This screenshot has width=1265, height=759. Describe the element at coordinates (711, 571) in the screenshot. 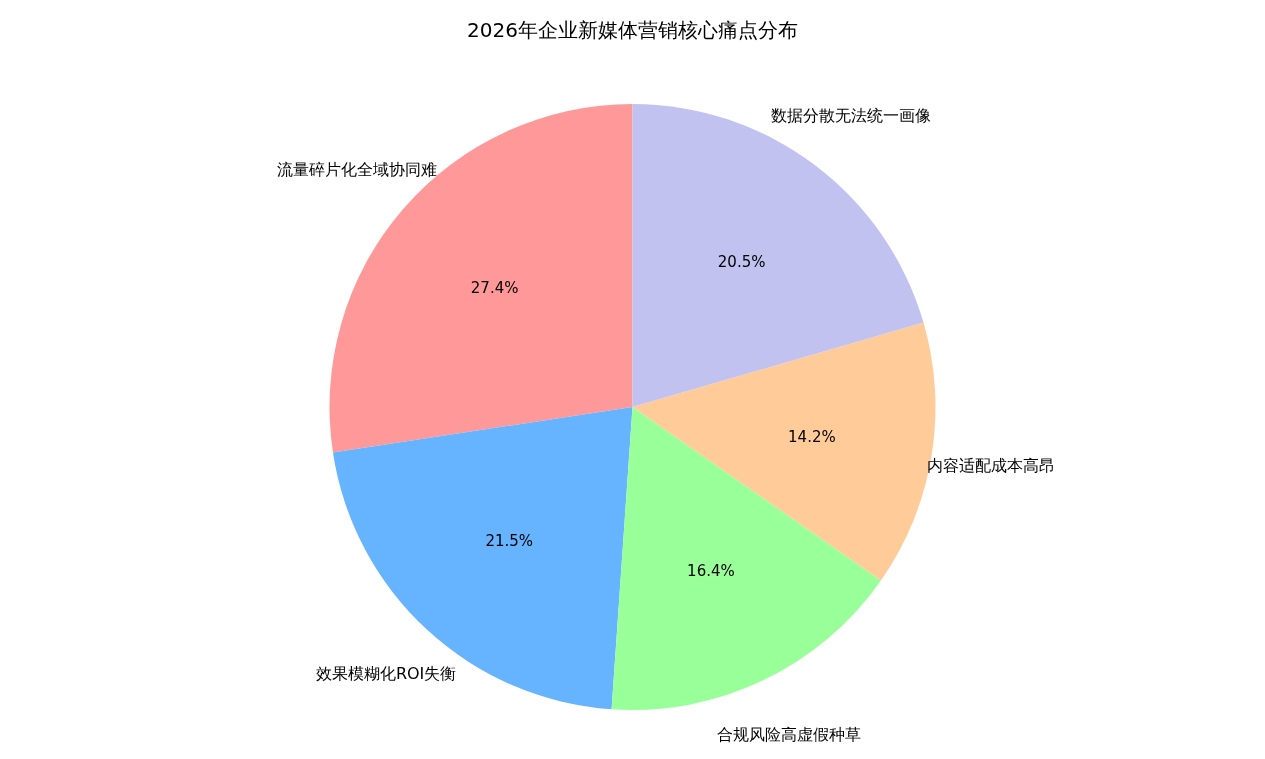

I see `data-label: 16.4%` at that location.